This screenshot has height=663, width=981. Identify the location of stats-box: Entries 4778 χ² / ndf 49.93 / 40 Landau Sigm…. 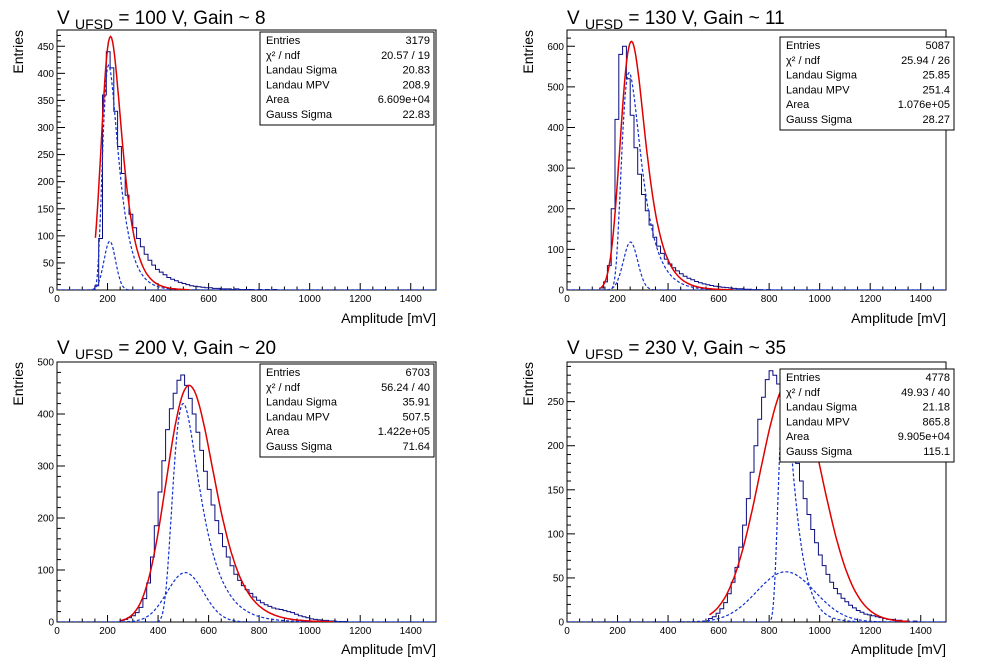
(867, 415).